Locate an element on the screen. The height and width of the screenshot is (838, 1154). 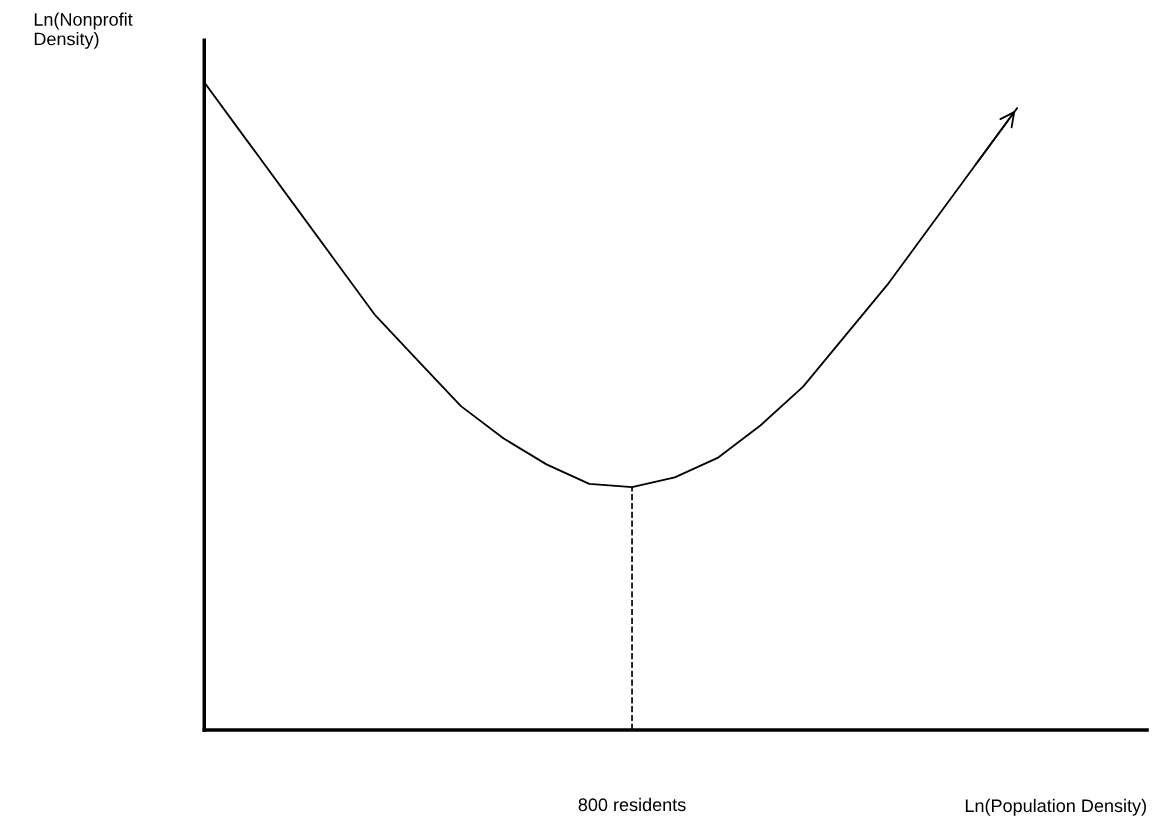
y-axis-title: Ln(Nonprofit Density) is located at coordinates (83, 30).